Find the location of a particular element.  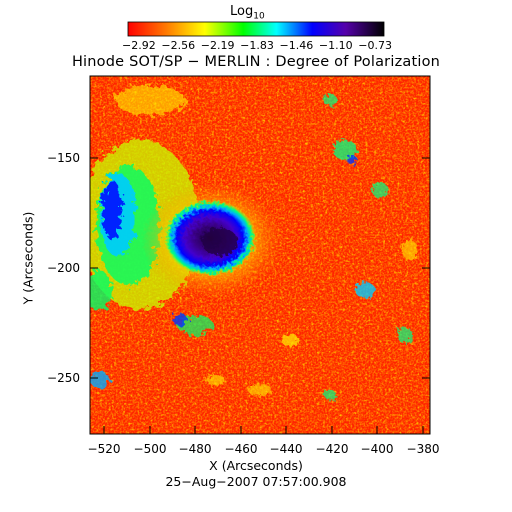

colorbar-gradient is located at coordinates (256, 29).